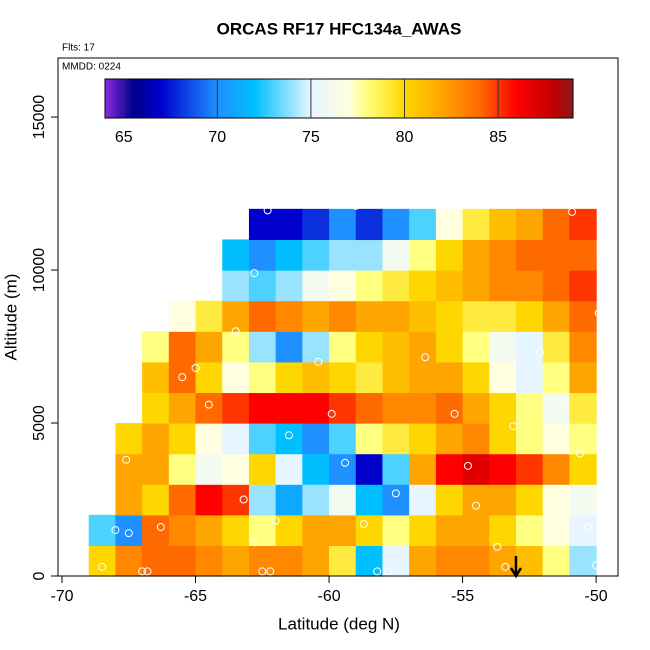 This screenshot has width=650, height=650. I want to click on x-tick-label: -60, so click(328, 596).